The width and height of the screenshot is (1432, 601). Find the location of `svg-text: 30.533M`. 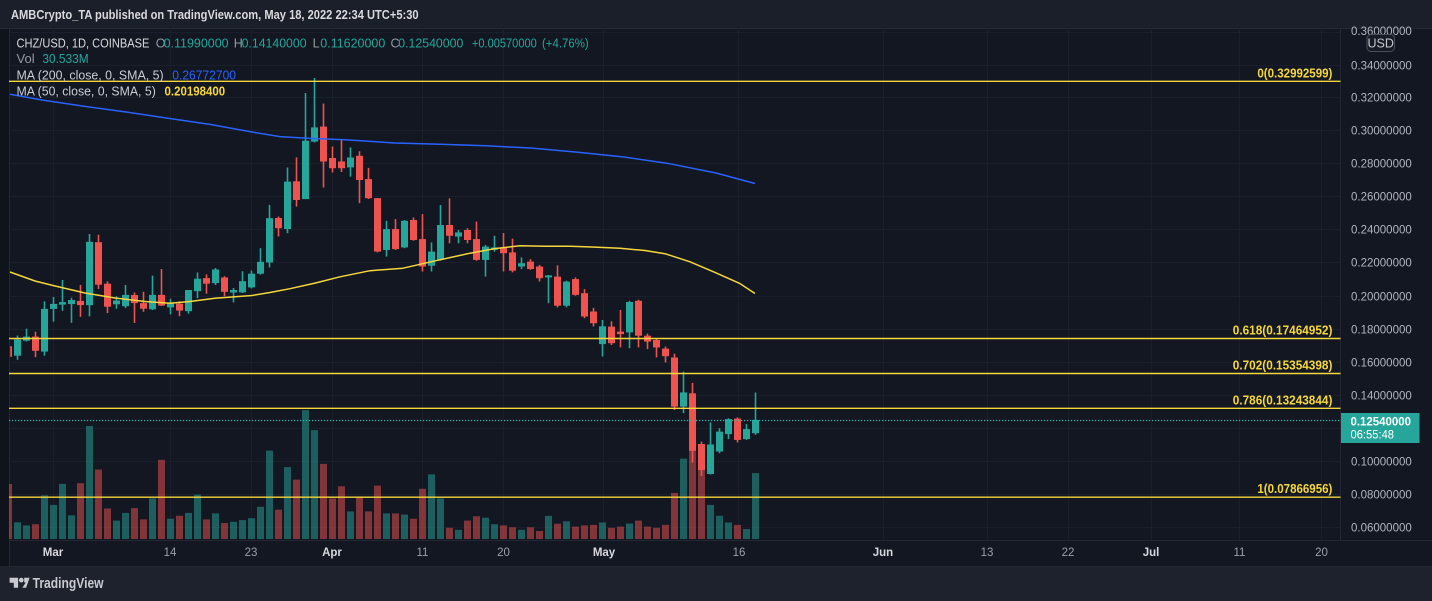

svg-text: 30.533M is located at coordinates (65, 59).